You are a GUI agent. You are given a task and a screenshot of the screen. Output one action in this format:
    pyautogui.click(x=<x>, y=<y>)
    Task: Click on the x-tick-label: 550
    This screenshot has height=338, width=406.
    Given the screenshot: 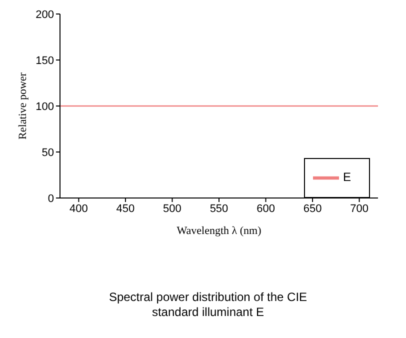 What is the action you would take?
    pyautogui.click(x=219, y=208)
    